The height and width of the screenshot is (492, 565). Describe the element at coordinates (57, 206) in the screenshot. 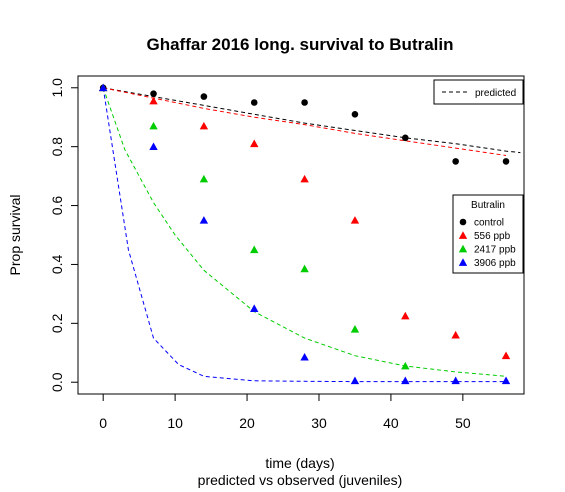

I see `y-tick-label: 0.6` at that location.